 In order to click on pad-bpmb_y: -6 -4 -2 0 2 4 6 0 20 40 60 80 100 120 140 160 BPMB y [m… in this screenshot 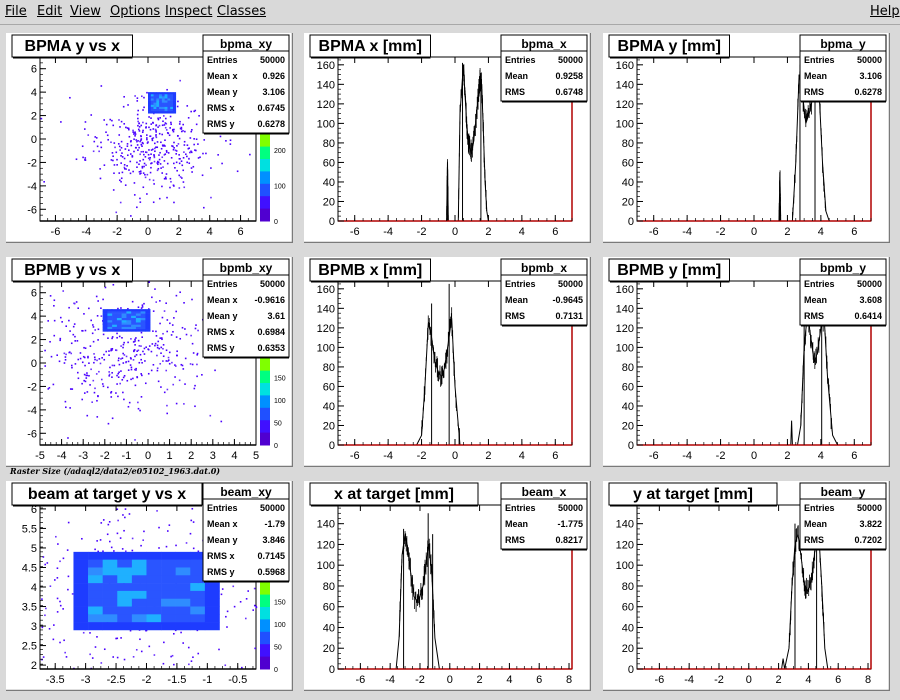, I will do `click(746, 362)`.